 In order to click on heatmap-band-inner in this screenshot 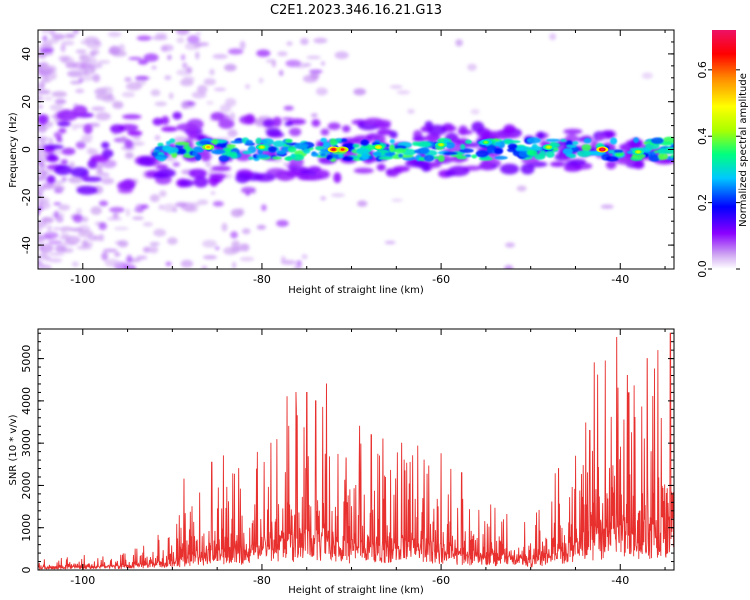, I will do `click(413, 149)`.